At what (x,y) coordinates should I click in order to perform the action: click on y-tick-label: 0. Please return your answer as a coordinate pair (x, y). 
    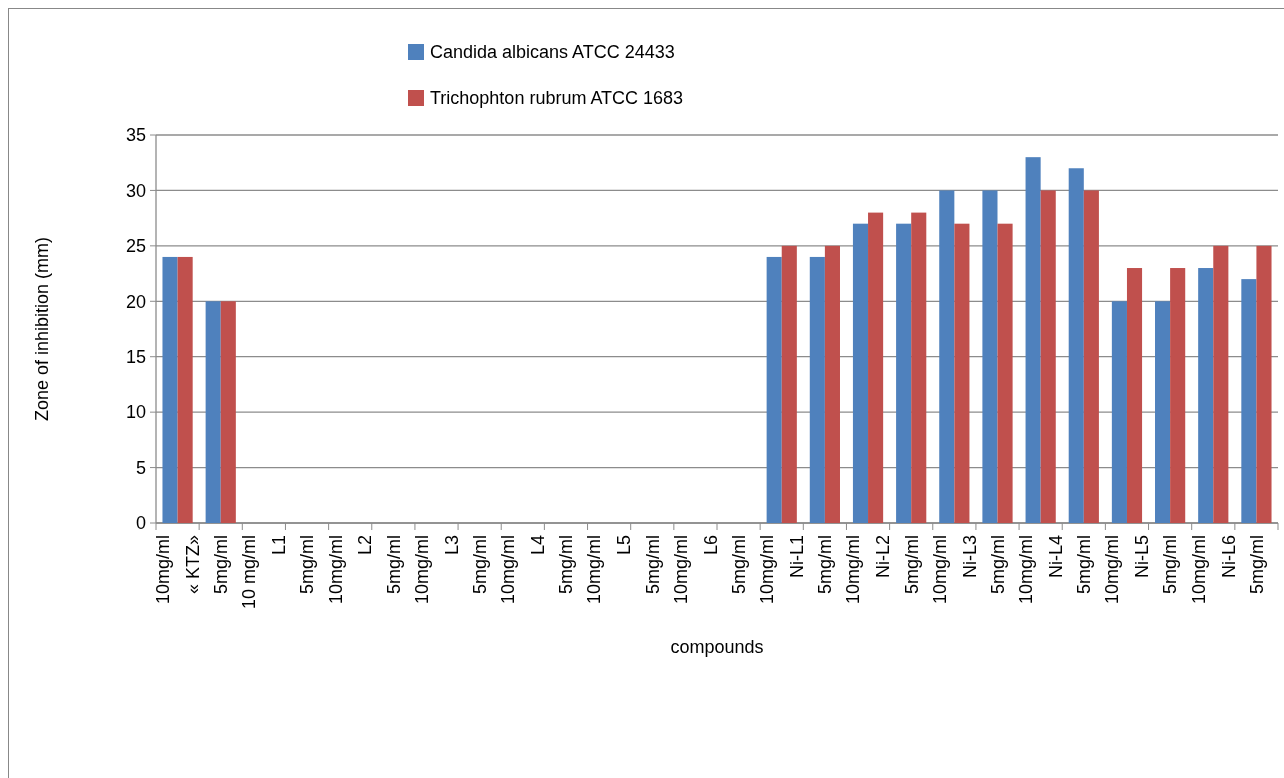
    Looking at the image, I should click on (140, 523).